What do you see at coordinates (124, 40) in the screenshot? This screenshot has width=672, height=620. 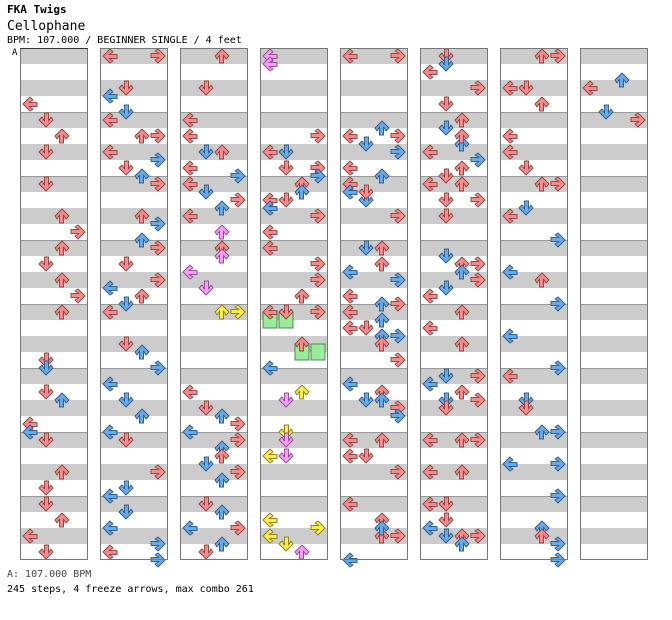 I see `chart-info: BPM: 107.000 / BEGINNER SINGLE / 4 feet` at bounding box center [124, 40].